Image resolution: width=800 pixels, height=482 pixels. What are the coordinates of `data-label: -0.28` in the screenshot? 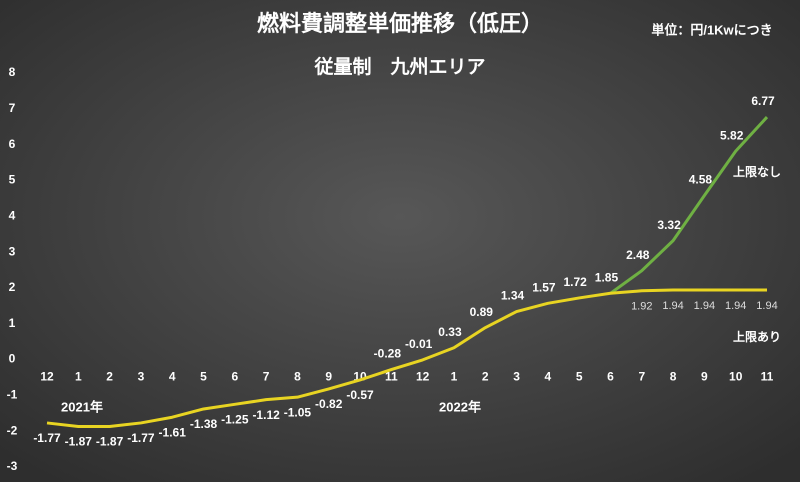 It's located at (388, 354).